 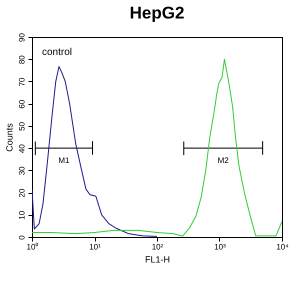 I want to click on y-tick-label: 80, so click(x=22, y=59).